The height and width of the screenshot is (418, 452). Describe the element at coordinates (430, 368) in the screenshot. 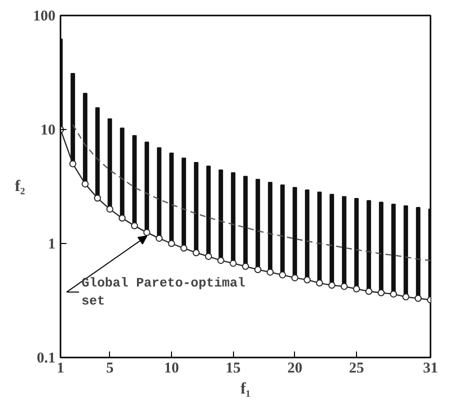

I see `x-tick-label: 31` at that location.